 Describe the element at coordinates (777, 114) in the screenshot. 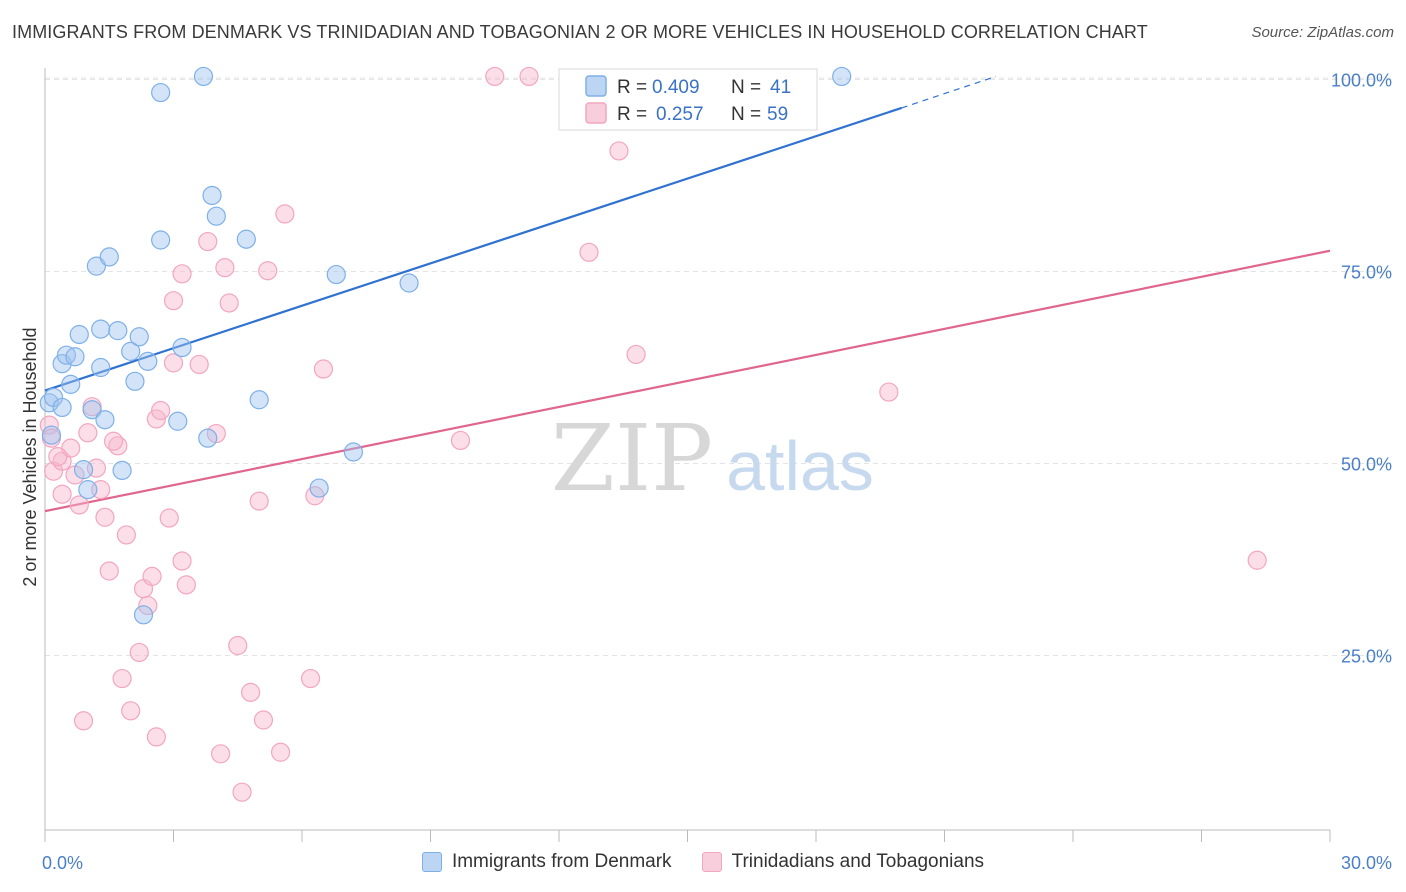

I see `legend-n-value-trinidad: 59` at that location.